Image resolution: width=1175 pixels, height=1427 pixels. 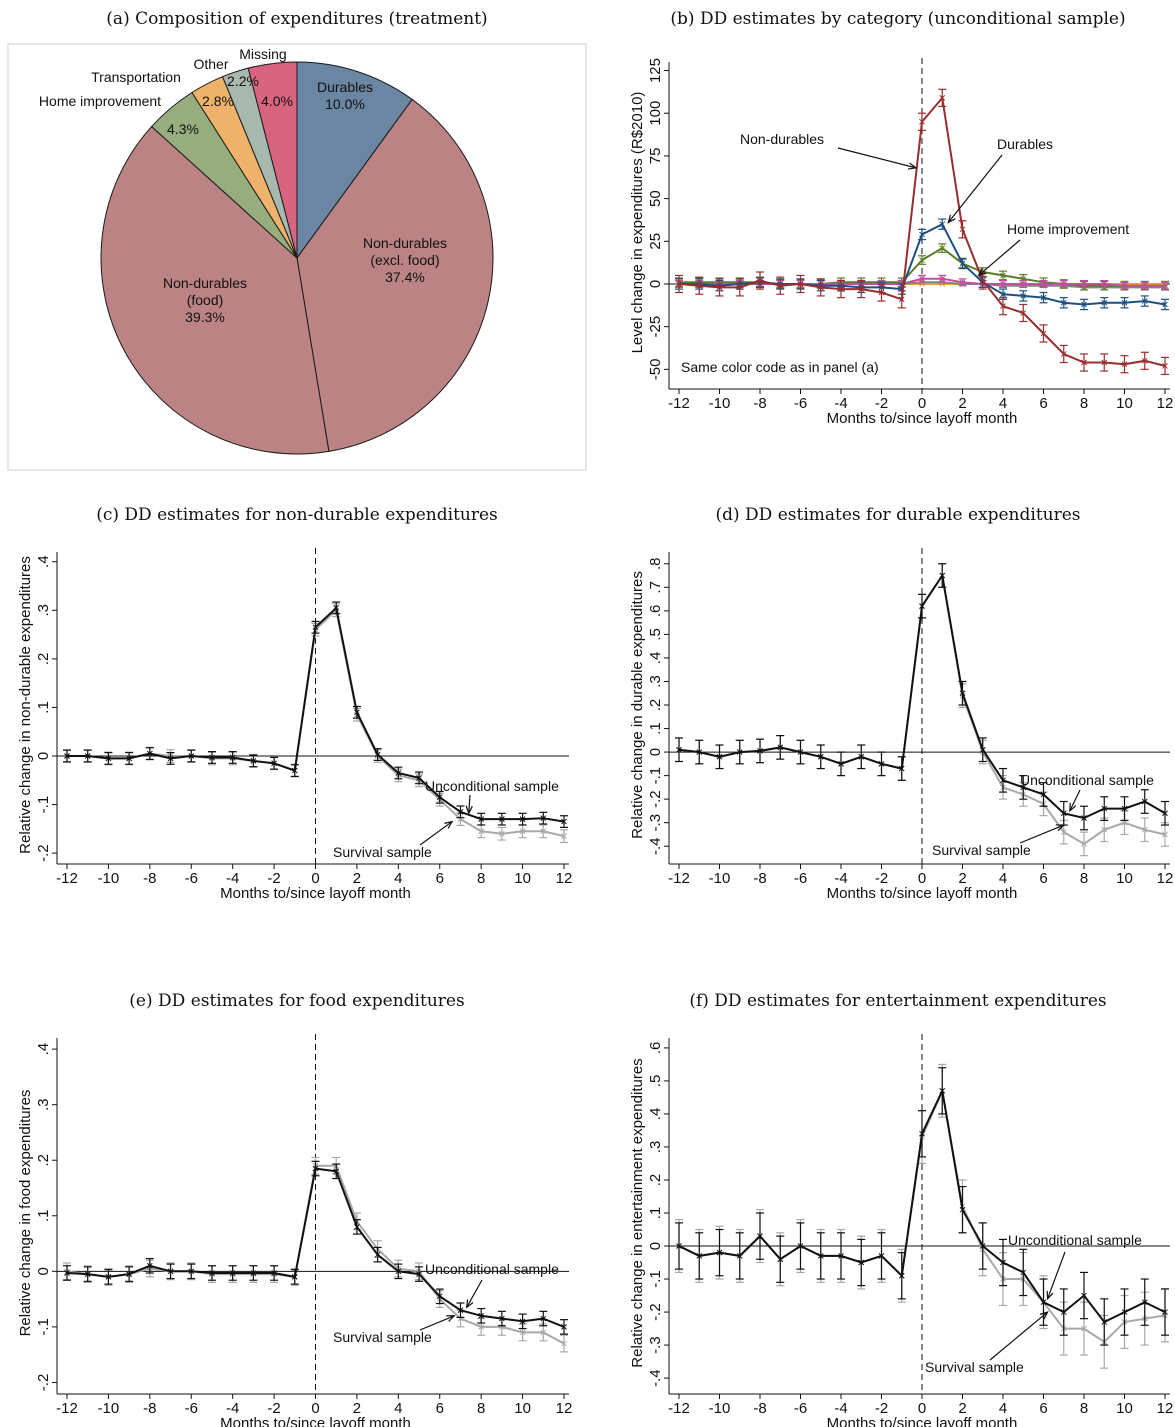 I want to click on y-tick-label: 125, so click(x=655, y=70).